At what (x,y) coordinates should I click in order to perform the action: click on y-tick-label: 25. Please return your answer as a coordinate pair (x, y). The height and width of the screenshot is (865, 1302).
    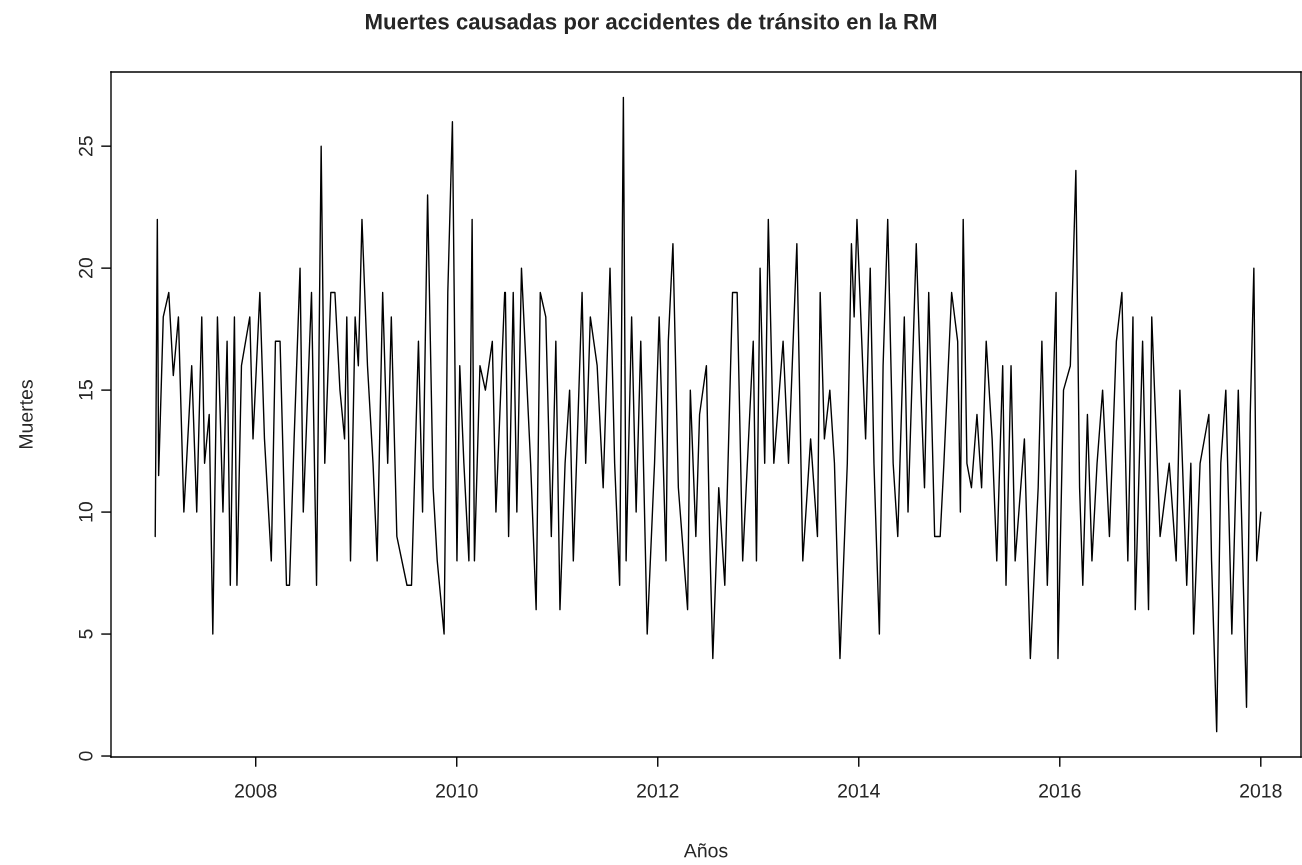
    Looking at the image, I should click on (85, 146).